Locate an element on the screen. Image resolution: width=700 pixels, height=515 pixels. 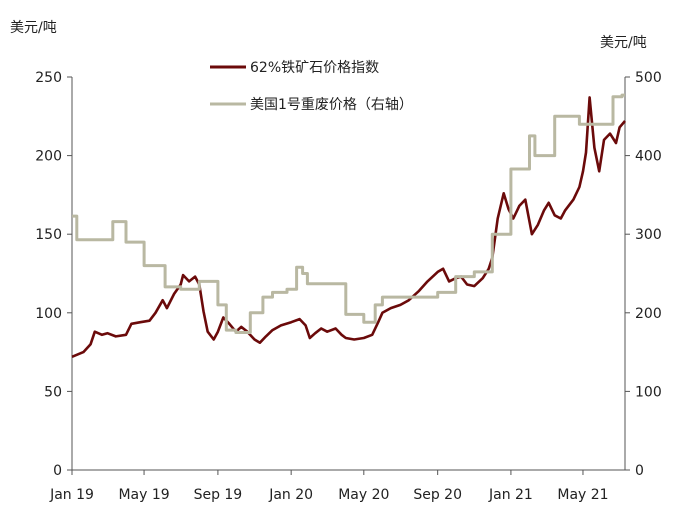
legend-label: 62%铁矿石价格指数 is located at coordinates (314, 68).